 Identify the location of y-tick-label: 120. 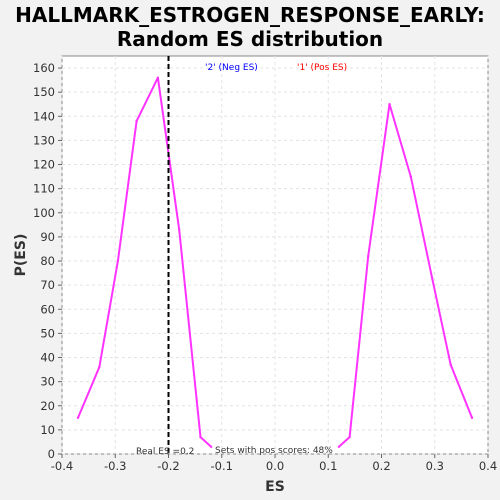
(44, 165).